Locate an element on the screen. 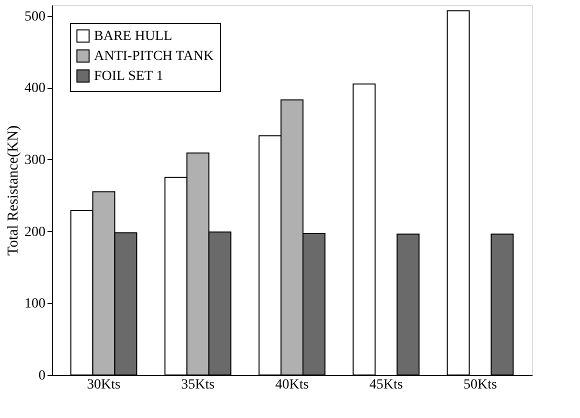 This screenshot has height=418, width=580. y-tick-label: 200 is located at coordinates (35, 232).